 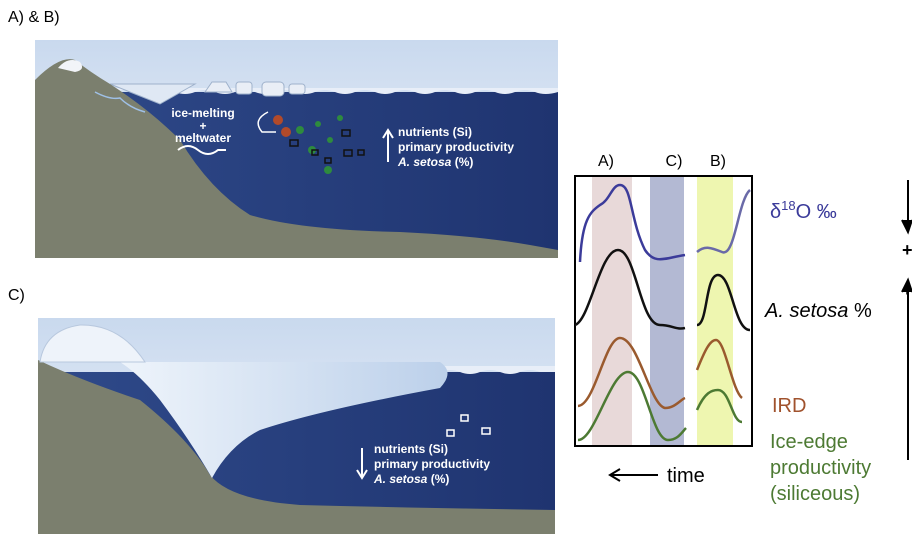 I want to click on interval-label: A), so click(x=606, y=161).